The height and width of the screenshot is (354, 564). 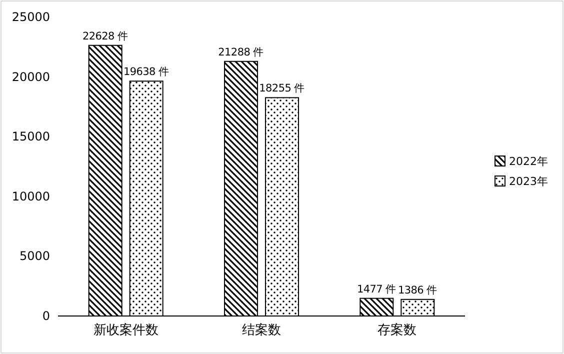 What do you see at coordinates (282, 88) in the screenshot?
I see `data-label: 18255 件` at bounding box center [282, 88].